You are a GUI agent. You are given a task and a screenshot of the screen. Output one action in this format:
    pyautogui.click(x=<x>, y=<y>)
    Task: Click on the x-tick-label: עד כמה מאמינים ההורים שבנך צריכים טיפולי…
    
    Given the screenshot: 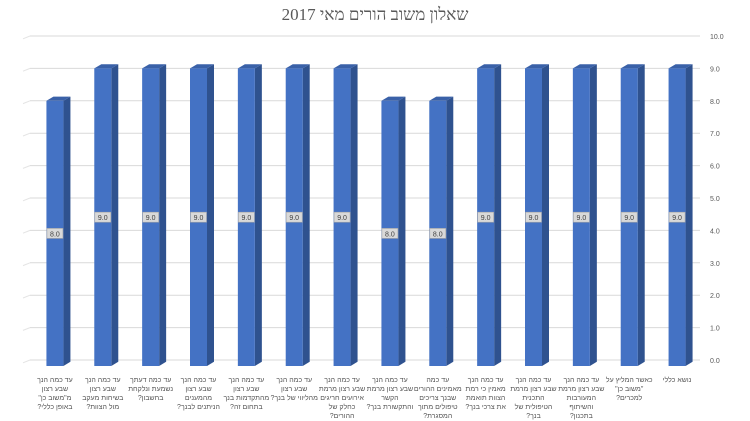 What is the action you would take?
    pyautogui.click(x=437, y=398)
    